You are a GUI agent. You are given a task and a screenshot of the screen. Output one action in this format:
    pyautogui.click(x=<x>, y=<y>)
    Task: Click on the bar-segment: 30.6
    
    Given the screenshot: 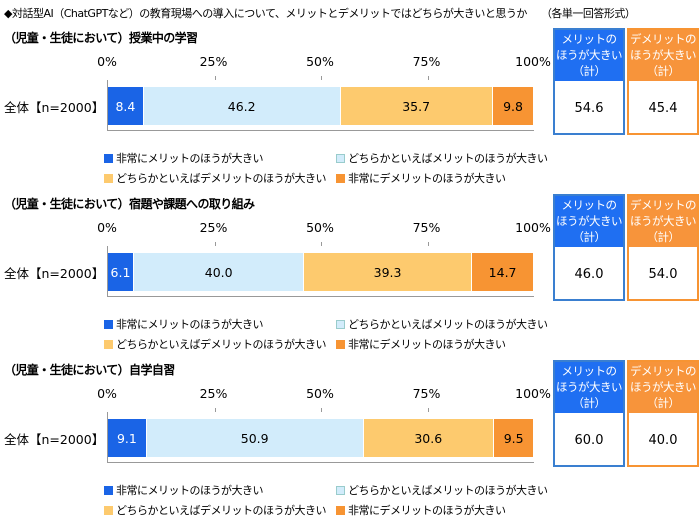 What is the action you would take?
    pyautogui.click(x=428, y=438)
    